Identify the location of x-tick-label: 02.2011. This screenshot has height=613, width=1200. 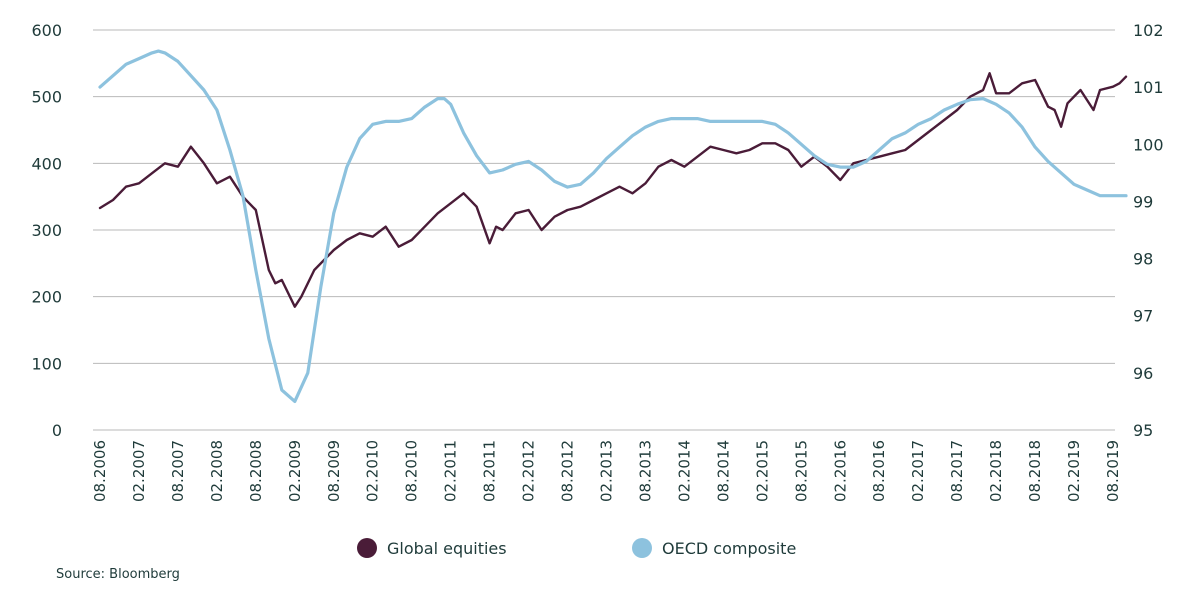
(451, 471).